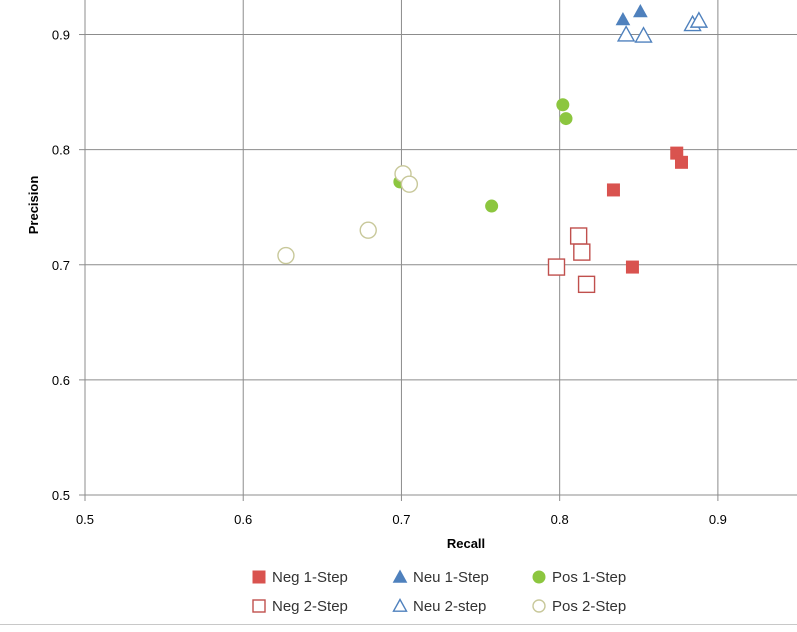 This screenshot has height=632, width=797. What do you see at coordinates (451, 577) in the screenshot?
I see `legend-label: Neu 1-Step` at bounding box center [451, 577].